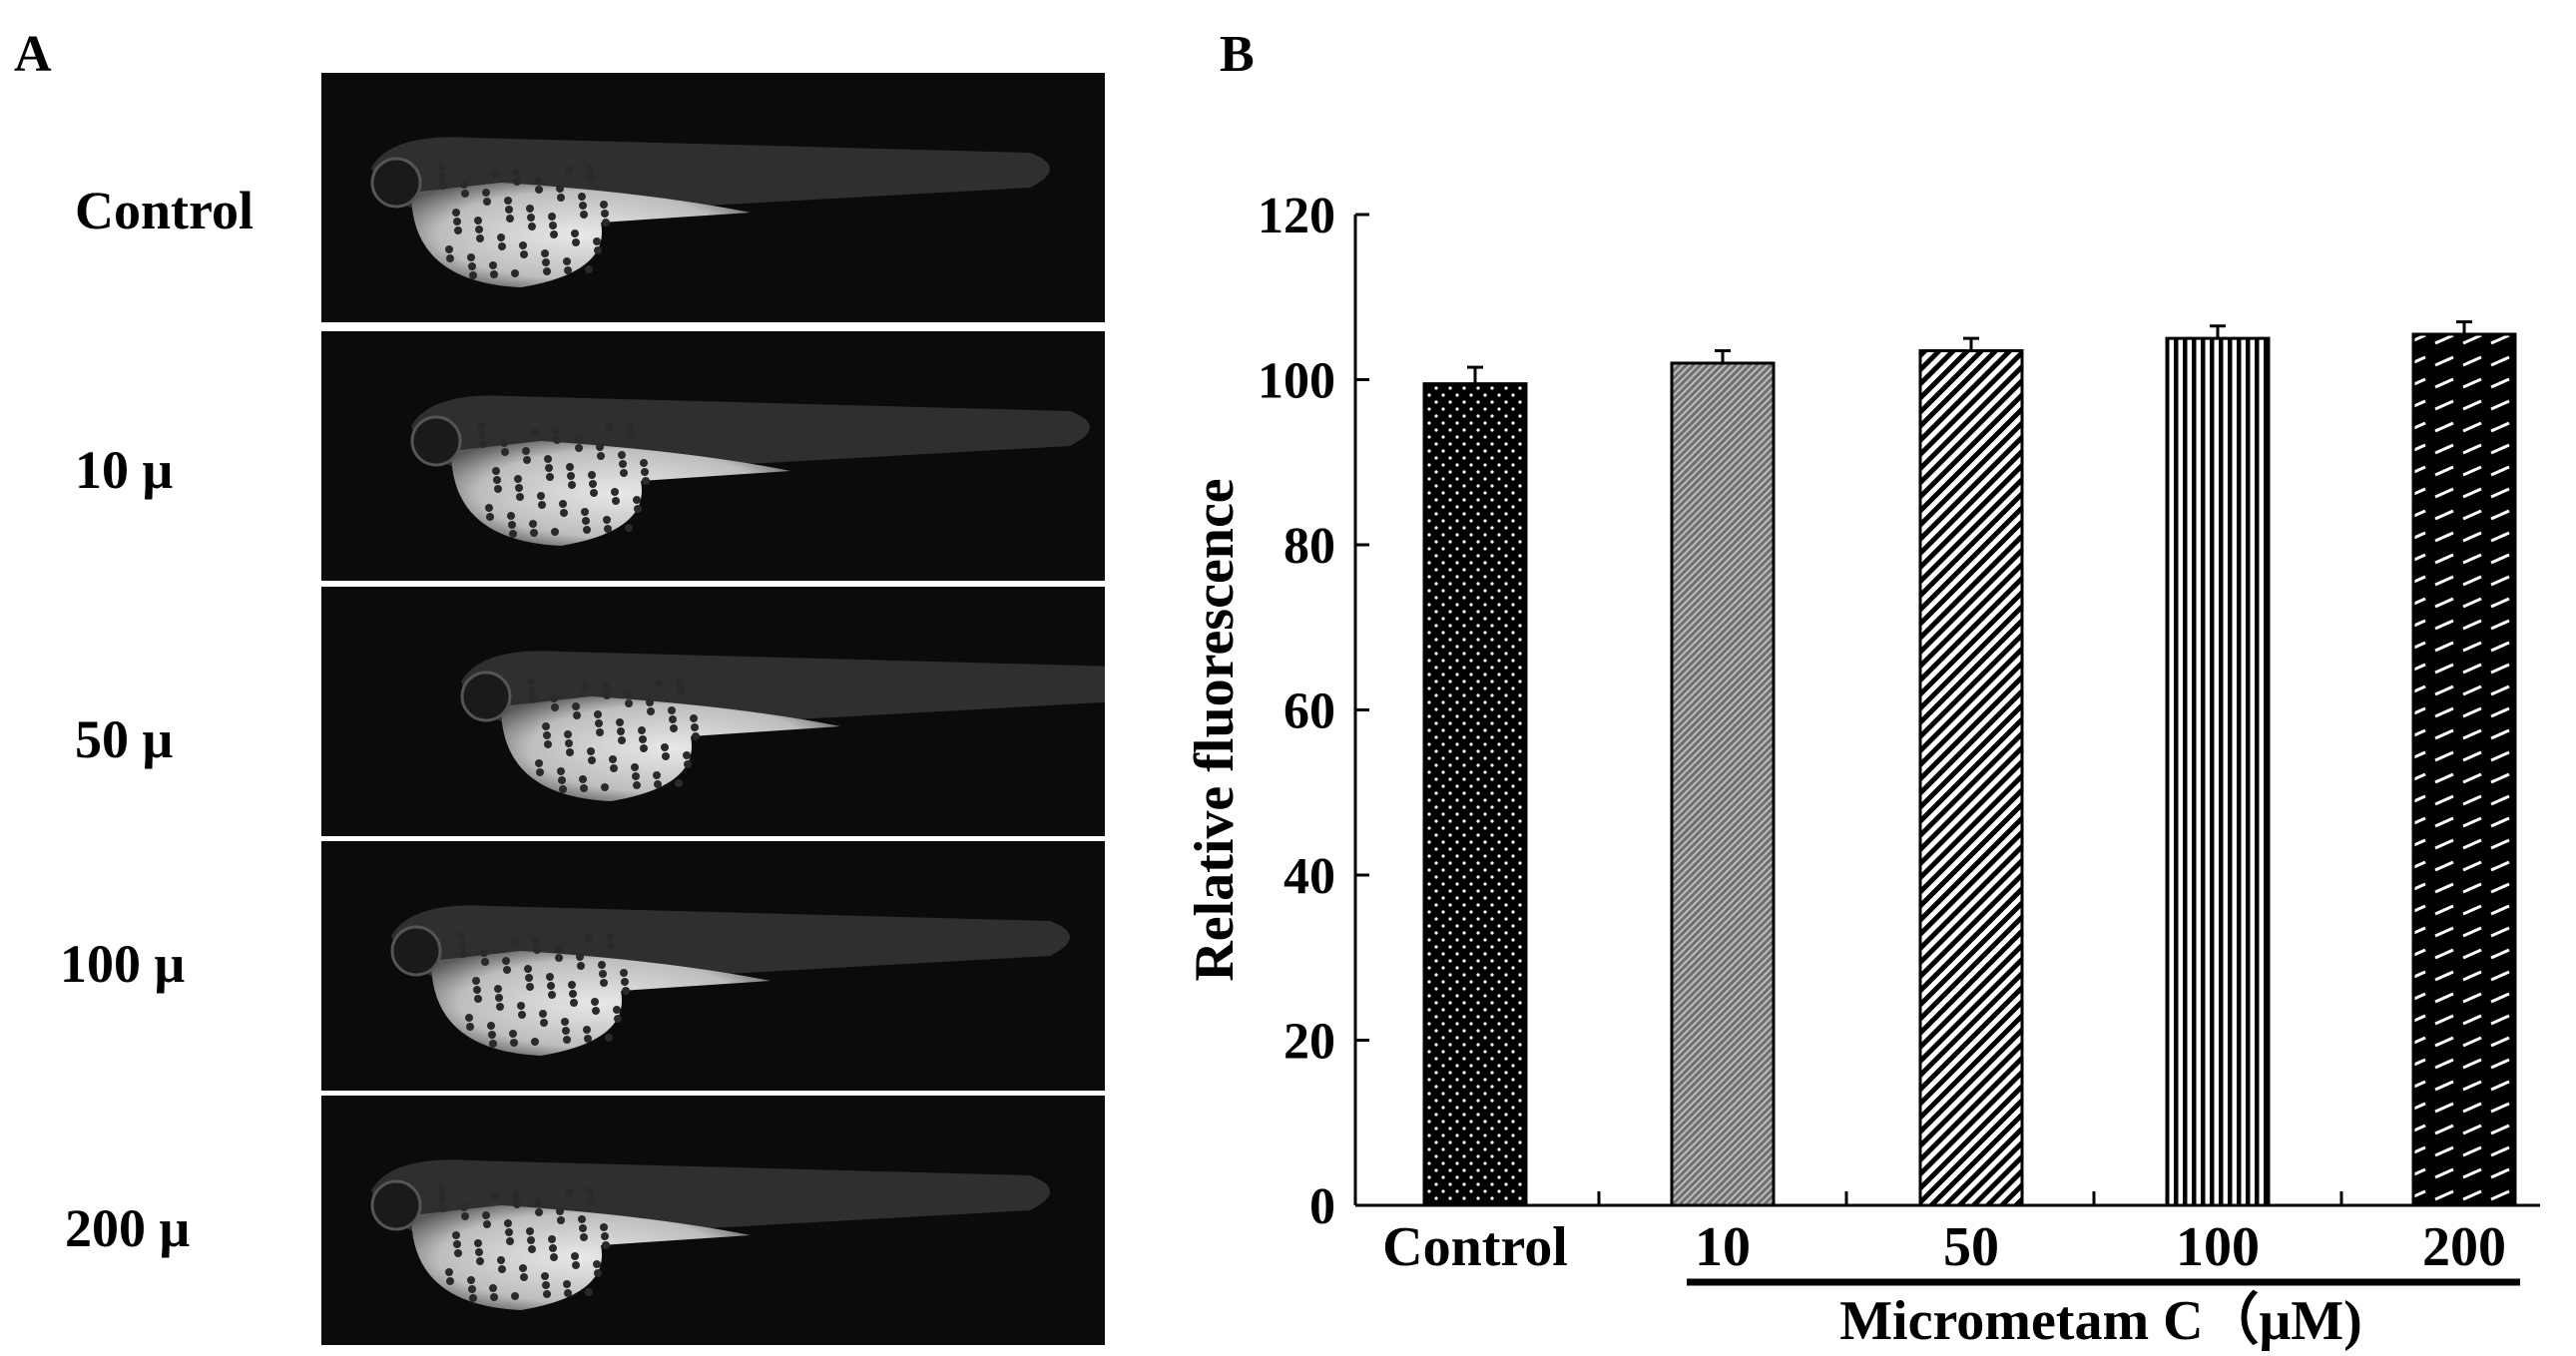 This screenshot has width=2576, height=1356. I want to click on image-label: 50 μ, so click(125, 739).